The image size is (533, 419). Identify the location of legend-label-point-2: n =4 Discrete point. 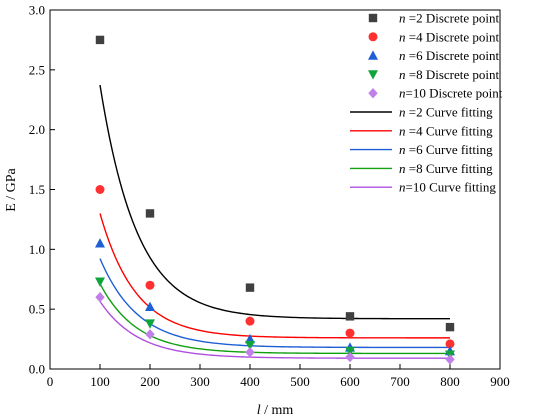
(449, 36).